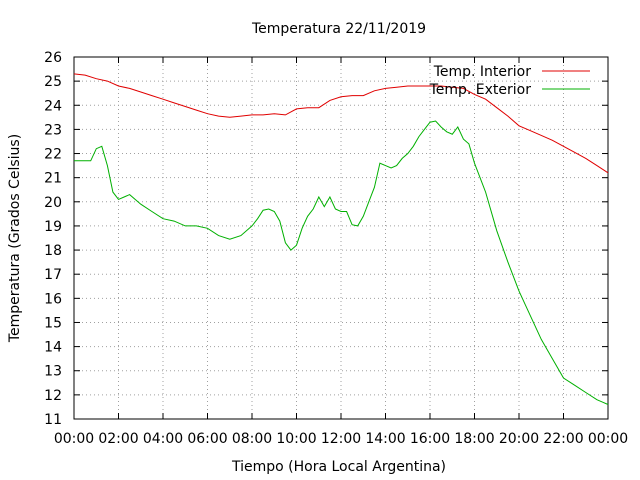  Describe the element at coordinates (482, 72) in the screenshot. I see `legend-label-interior: Temp. Interior` at that location.